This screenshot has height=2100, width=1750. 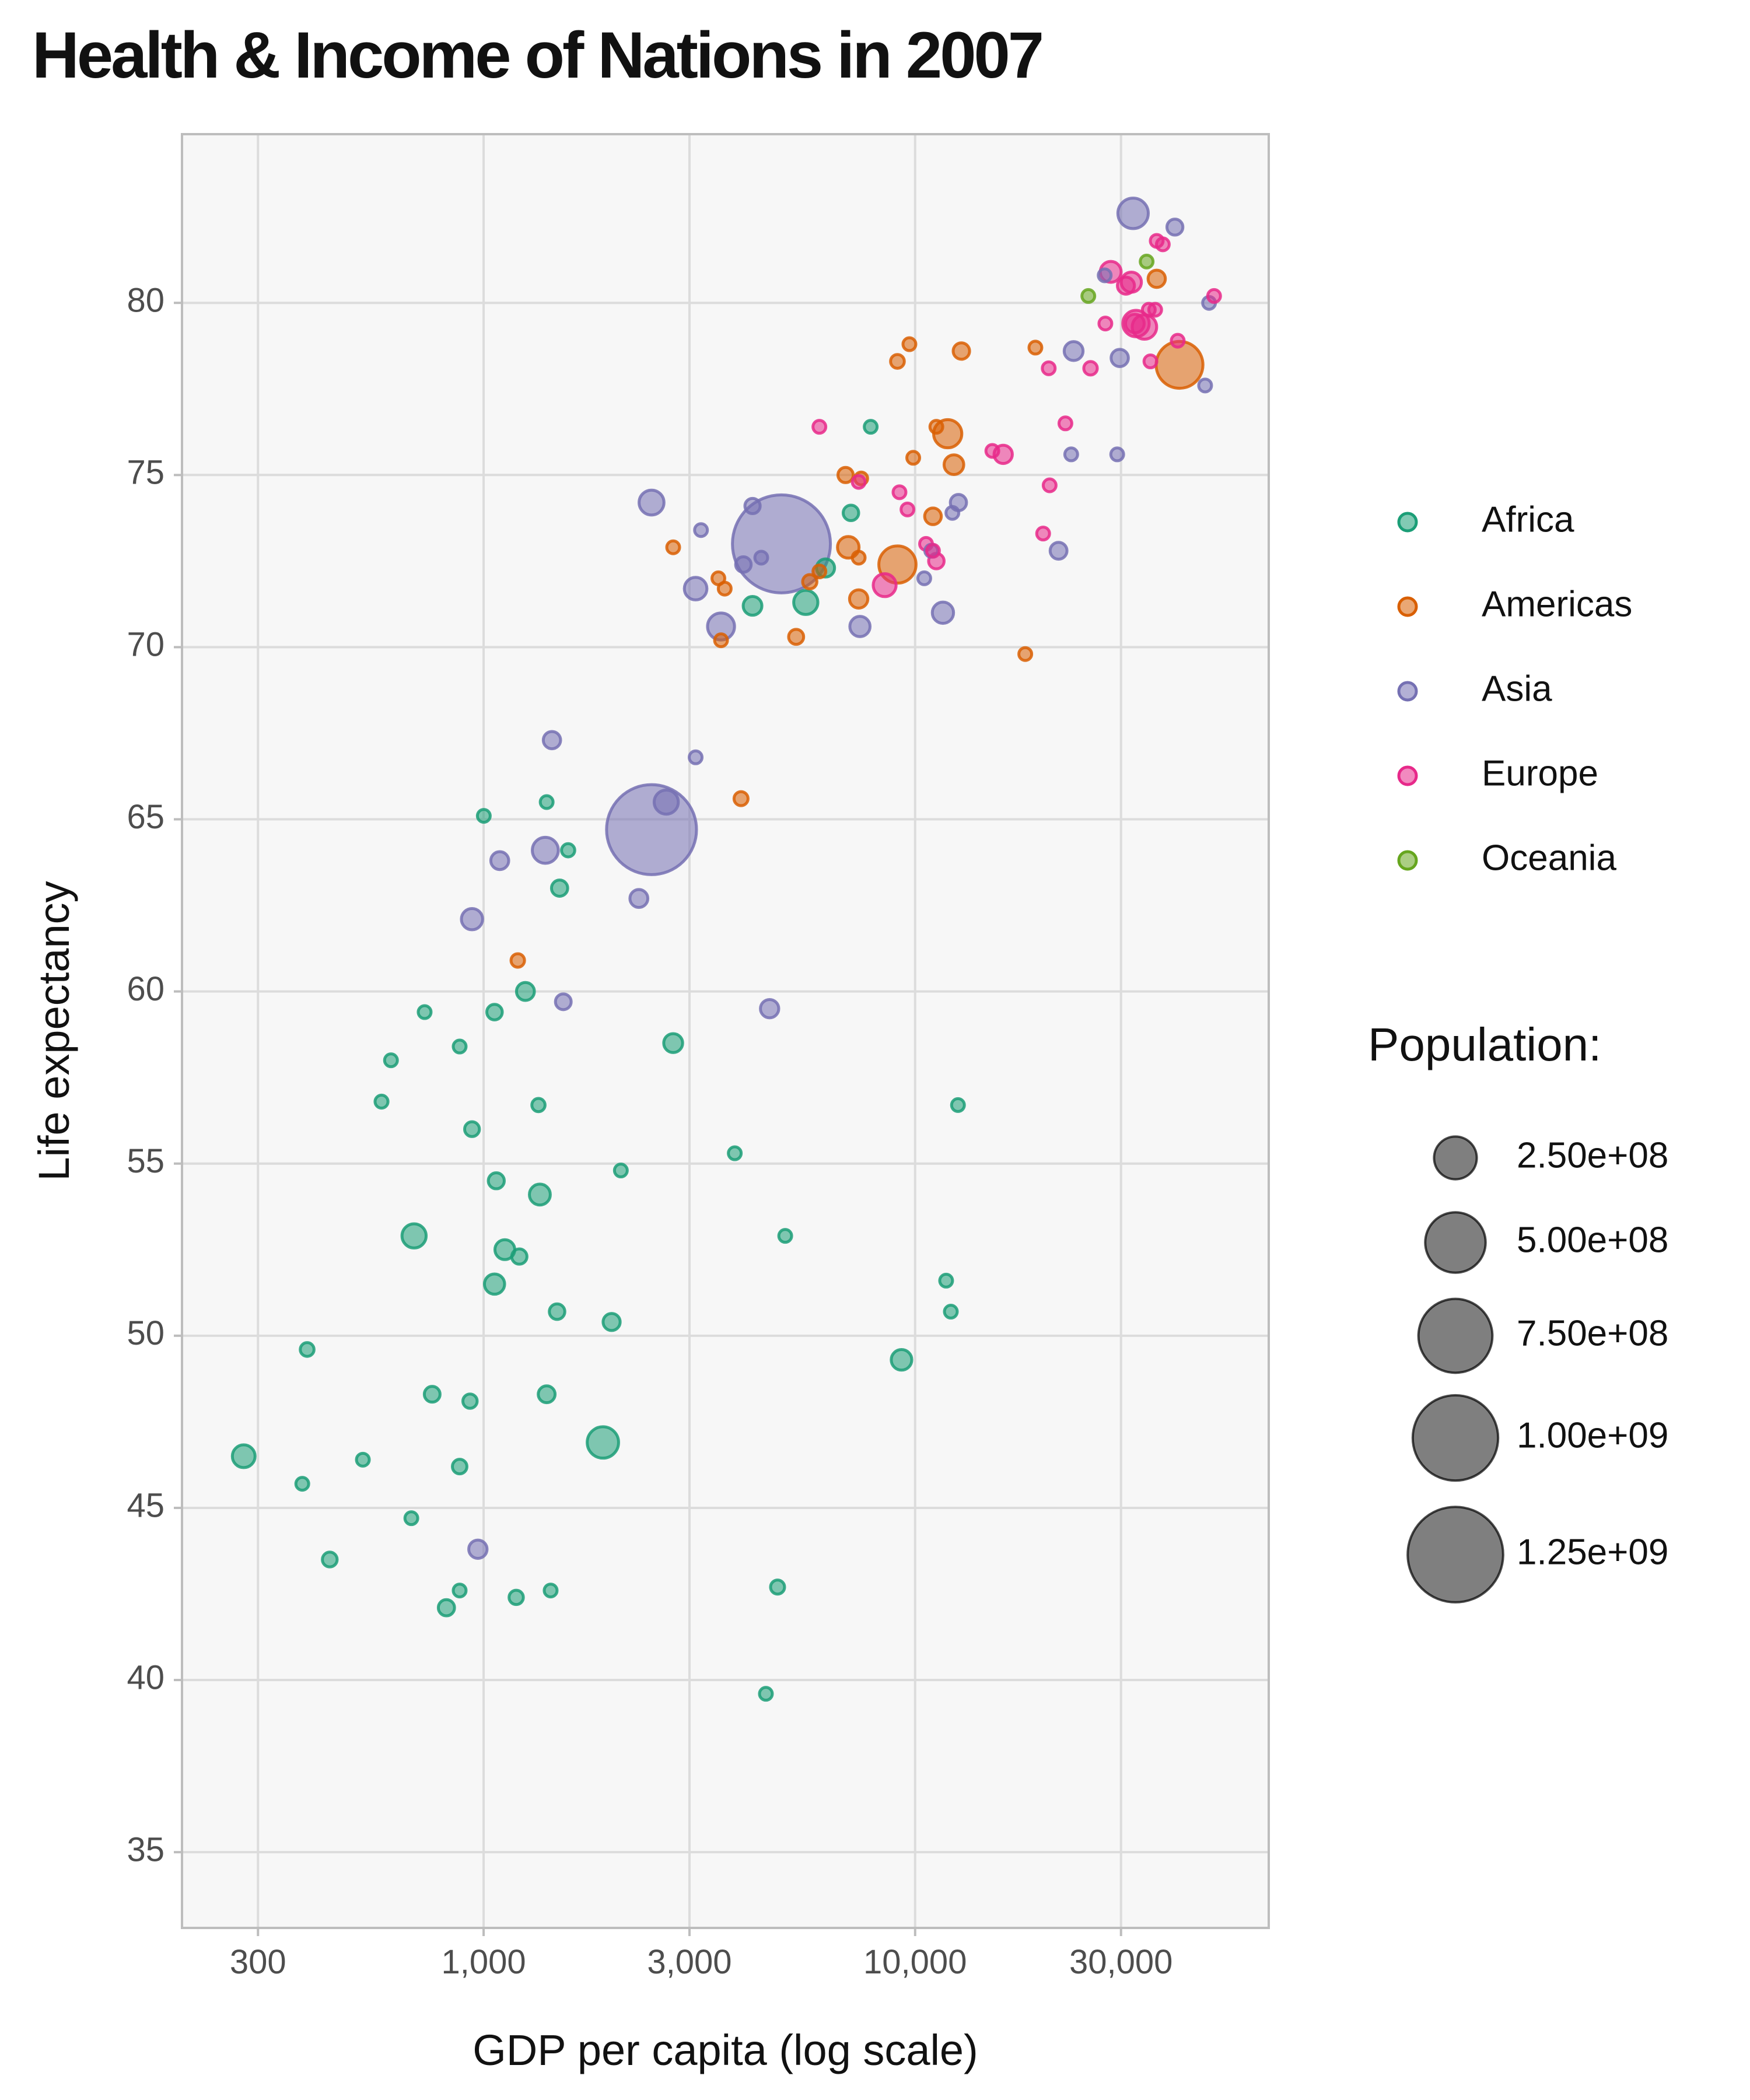 I want to click on legend-label-oceania: Oceania, so click(x=1549, y=858).